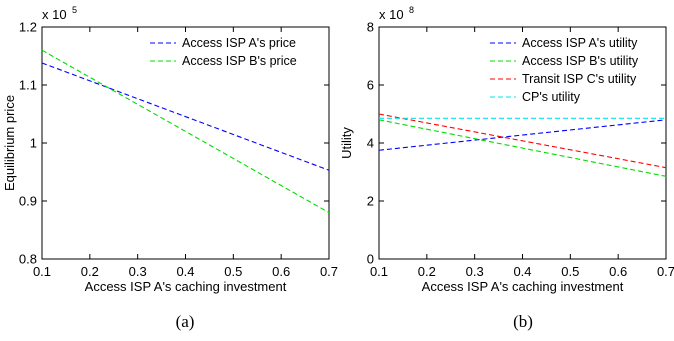 The width and height of the screenshot is (674, 341). What do you see at coordinates (28, 201) in the screenshot?
I see `y-tick-label: 0.9` at bounding box center [28, 201].